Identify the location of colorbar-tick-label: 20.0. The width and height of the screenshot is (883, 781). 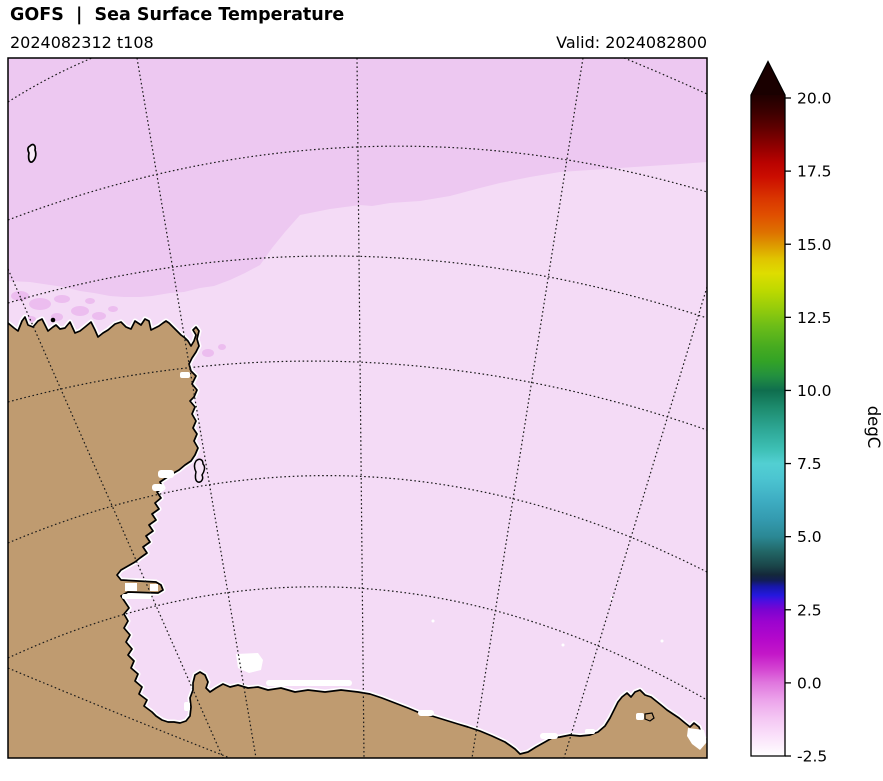
(814, 99).